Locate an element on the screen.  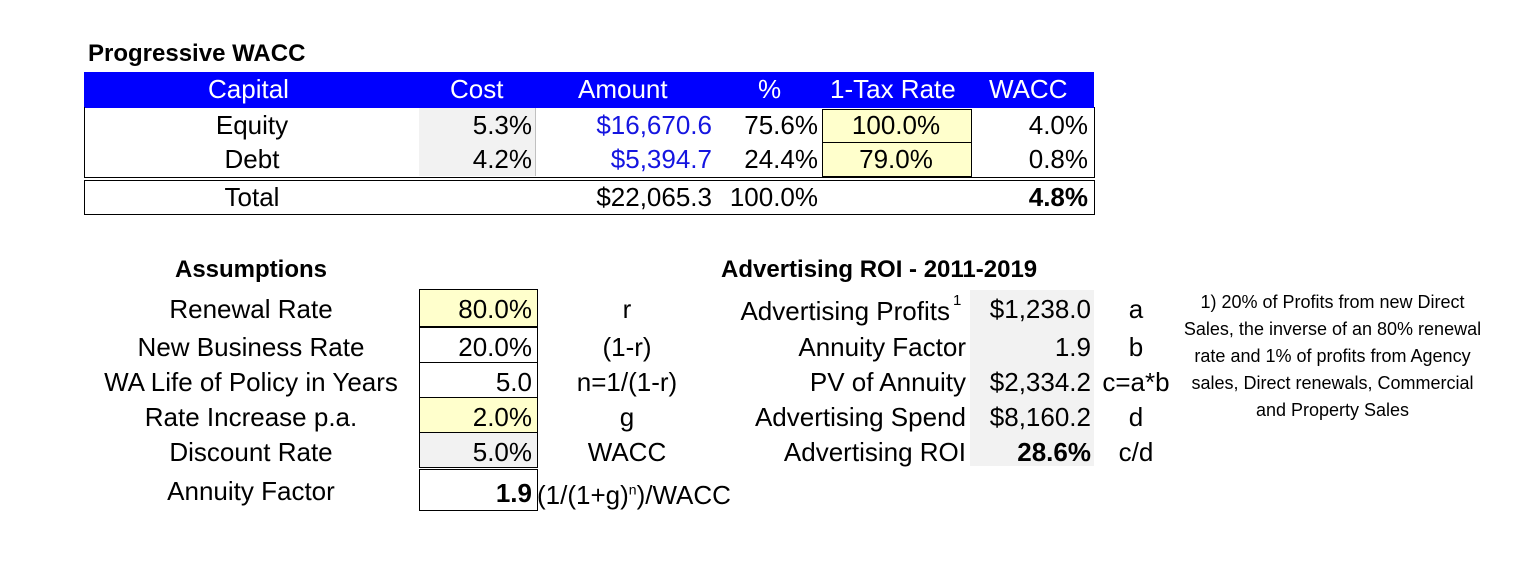
roi-footnote-marker: 1 is located at coordinates (957, 300).